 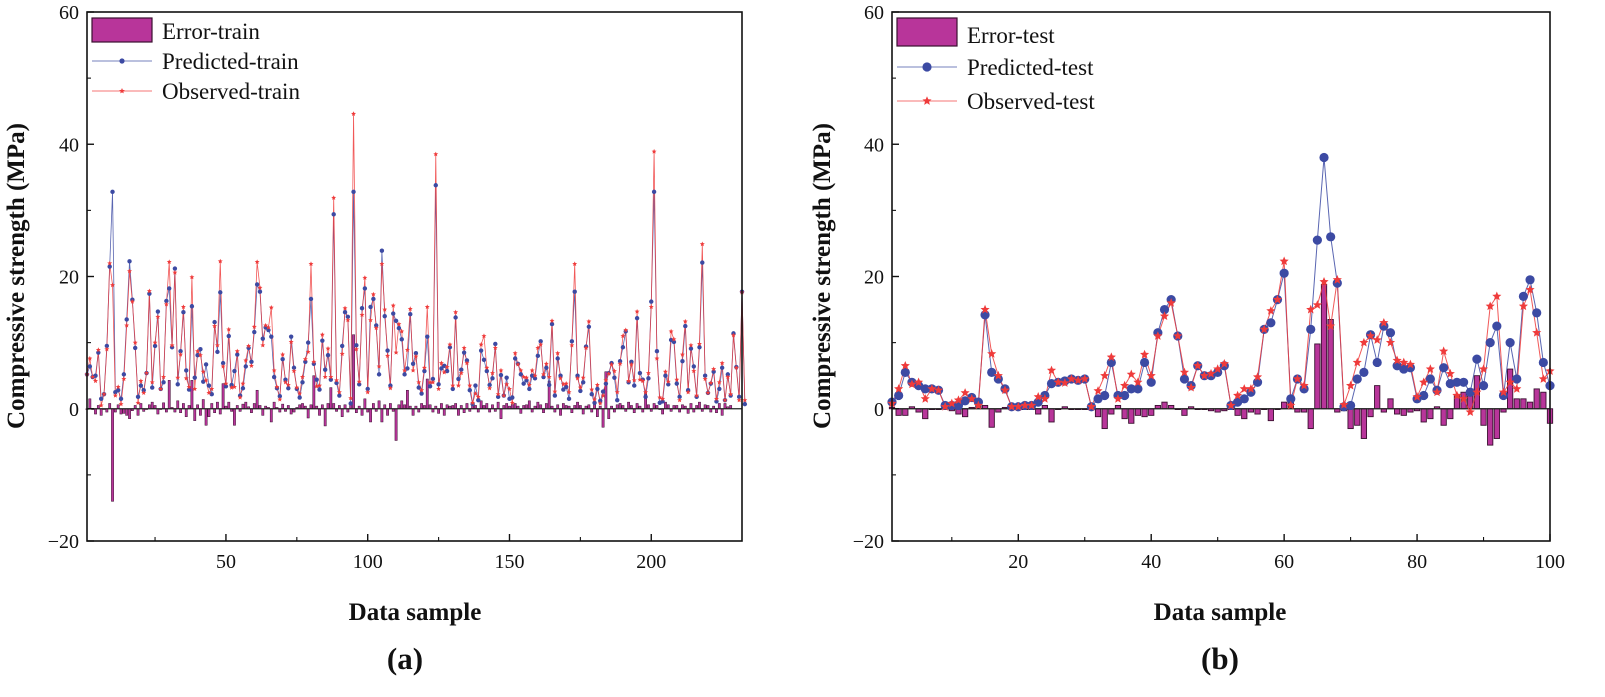 I want to click on legend-error-label-a: Error-train, so click(x=211, y=31).